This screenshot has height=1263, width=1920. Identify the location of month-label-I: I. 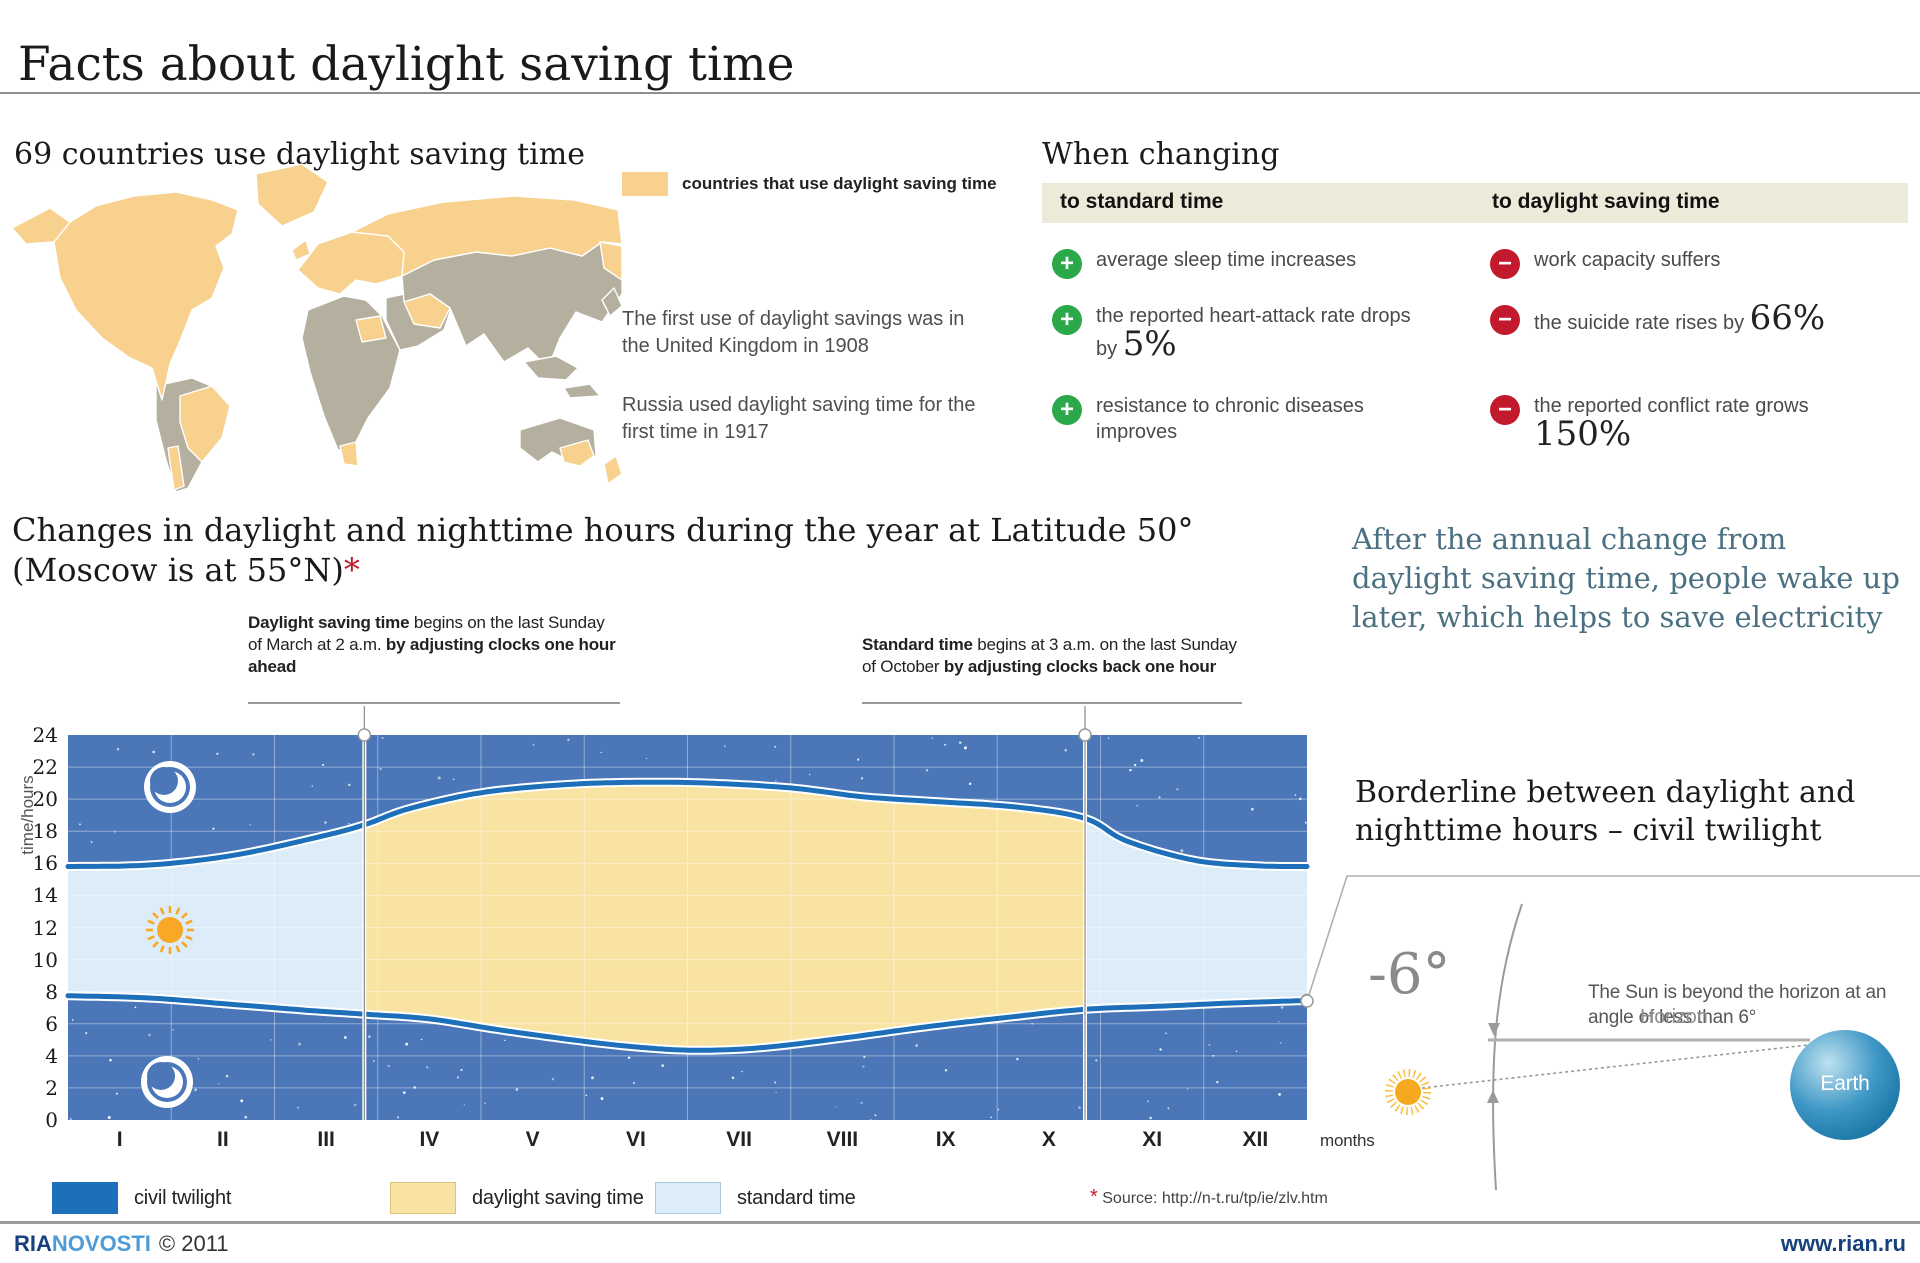
(119, 1139).